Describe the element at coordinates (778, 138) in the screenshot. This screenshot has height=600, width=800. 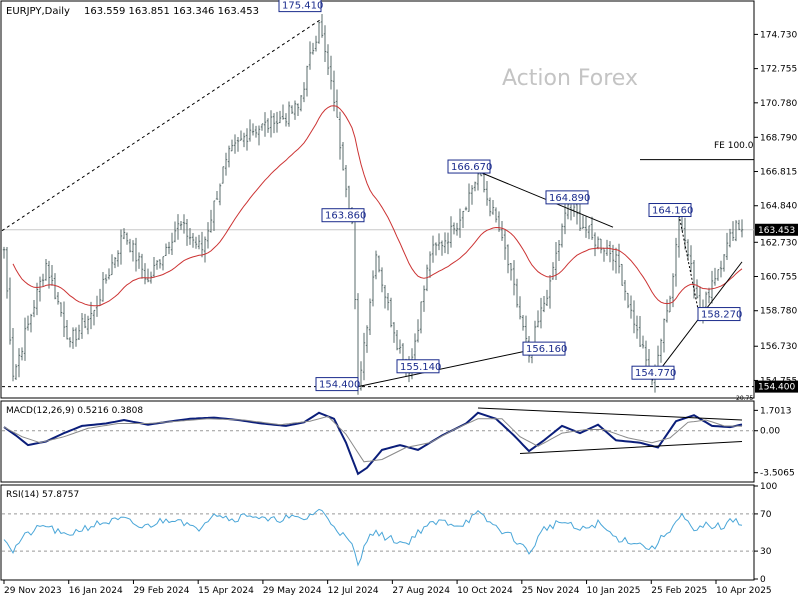
I see `price-ytick-label: 168.790` at that location.